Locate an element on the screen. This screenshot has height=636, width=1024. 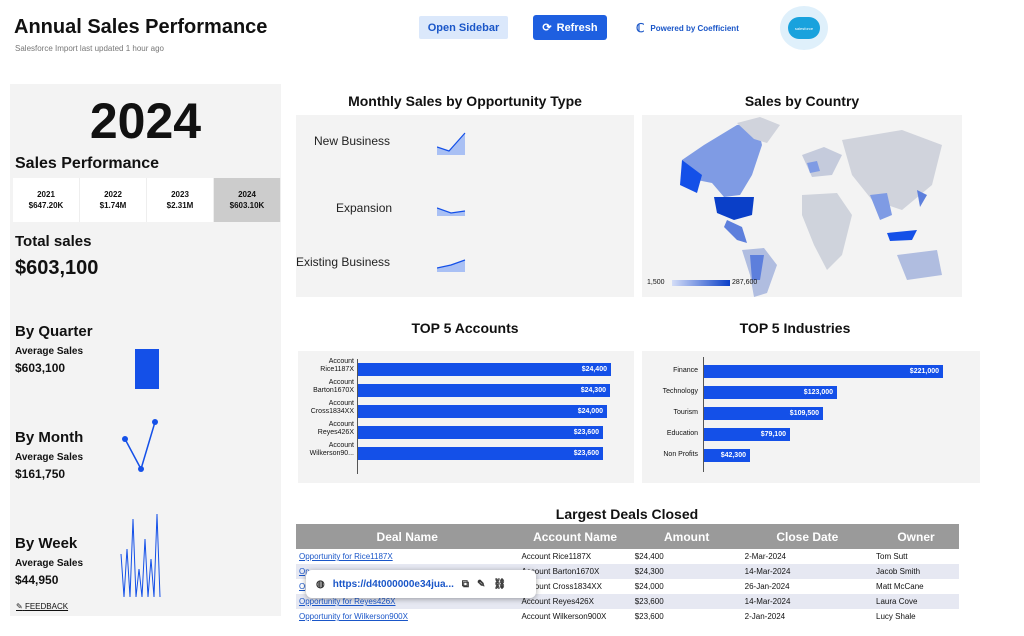
table-cell: Jacob Smith is located at coordinates (916, 571).